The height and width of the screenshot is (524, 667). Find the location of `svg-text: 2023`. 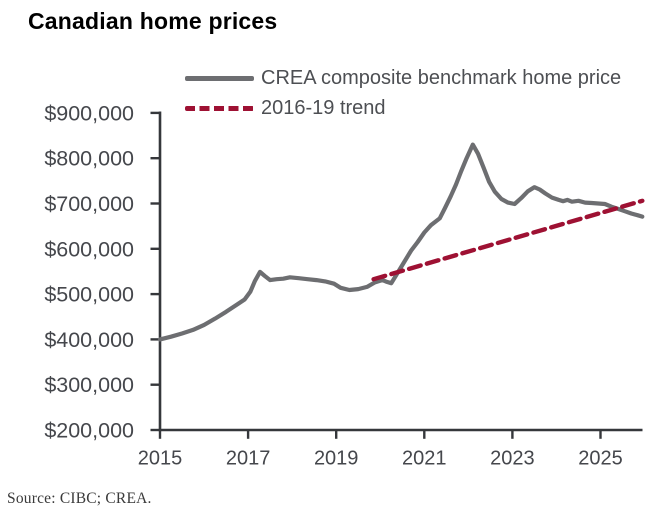

svg-text: 2023 is located at coordinates (512, 459).